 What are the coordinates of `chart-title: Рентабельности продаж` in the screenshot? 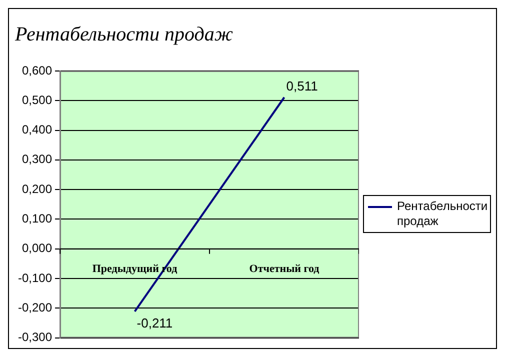 It's located at (124, 34).